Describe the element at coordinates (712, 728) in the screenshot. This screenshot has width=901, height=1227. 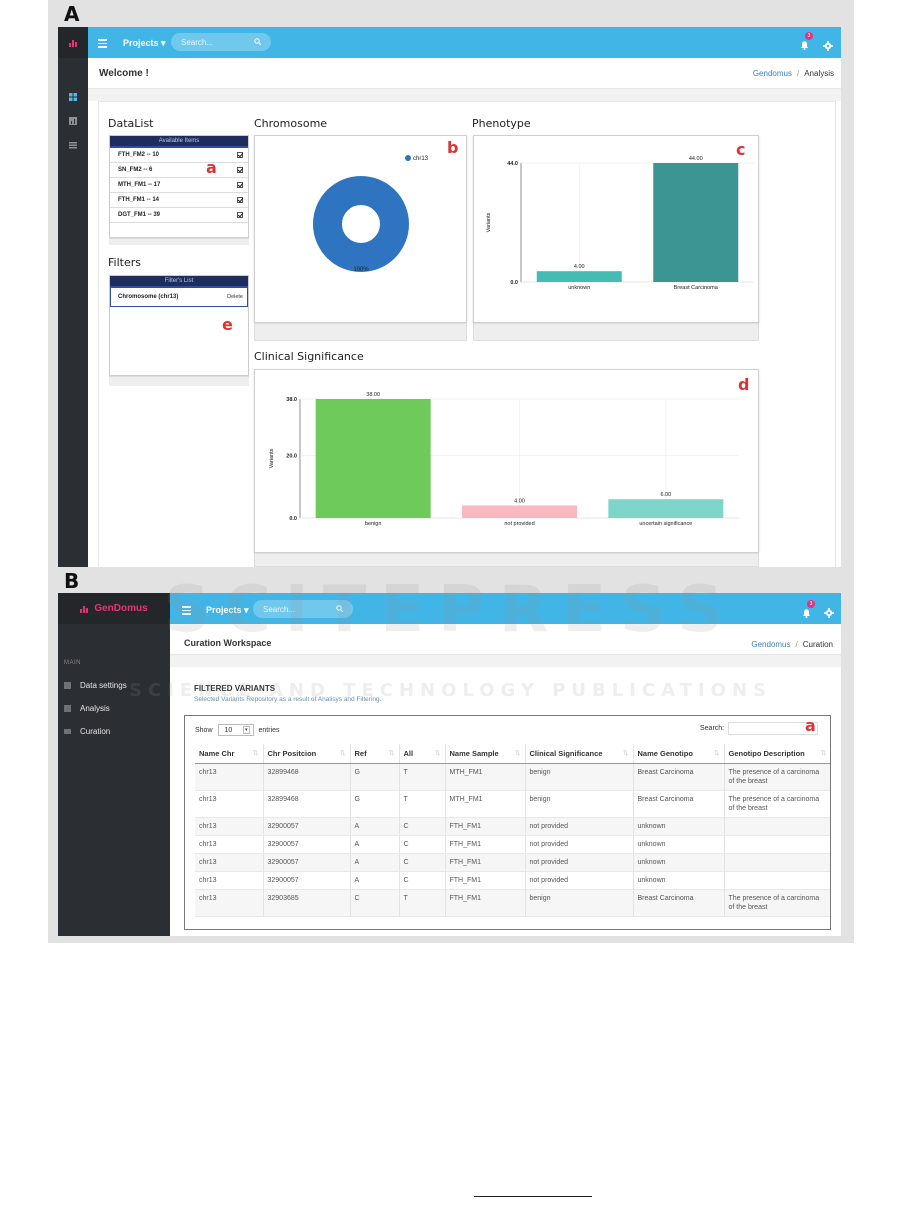
I see `table-search-label: Search:` at that location.